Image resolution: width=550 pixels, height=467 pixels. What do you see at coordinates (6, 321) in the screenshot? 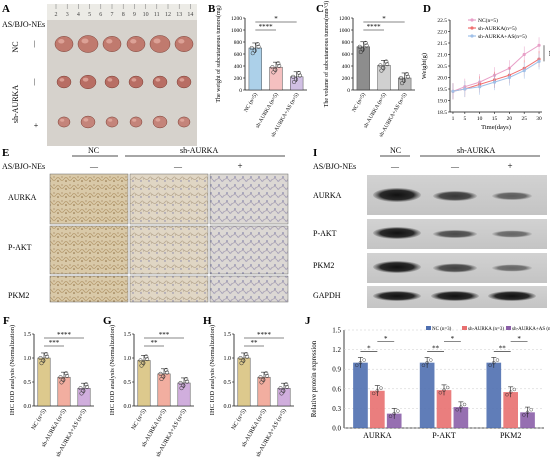
I see `panel-letter: F` at bounding box center [6, 321].